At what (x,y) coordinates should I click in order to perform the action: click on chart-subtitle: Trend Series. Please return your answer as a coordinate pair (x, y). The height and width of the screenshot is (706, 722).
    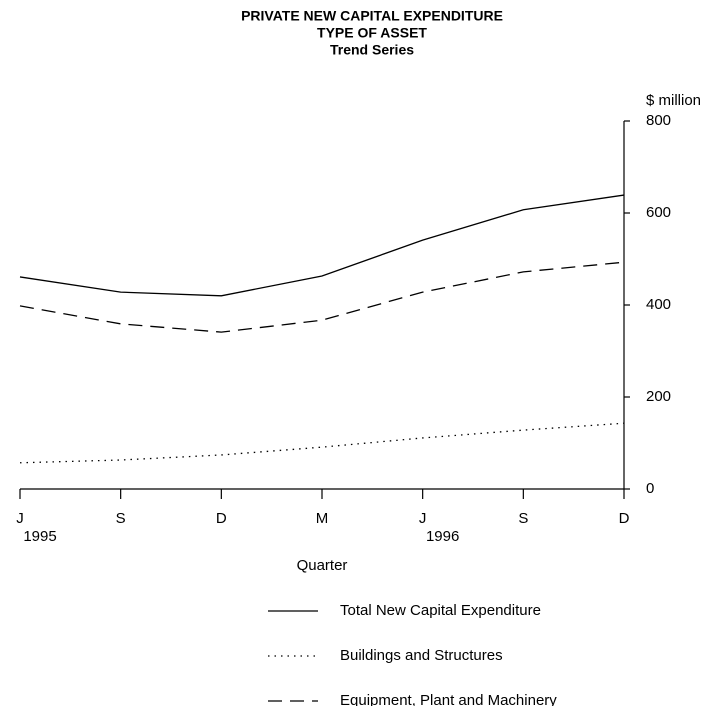
    Looking at the image, I should click on (372, 50).